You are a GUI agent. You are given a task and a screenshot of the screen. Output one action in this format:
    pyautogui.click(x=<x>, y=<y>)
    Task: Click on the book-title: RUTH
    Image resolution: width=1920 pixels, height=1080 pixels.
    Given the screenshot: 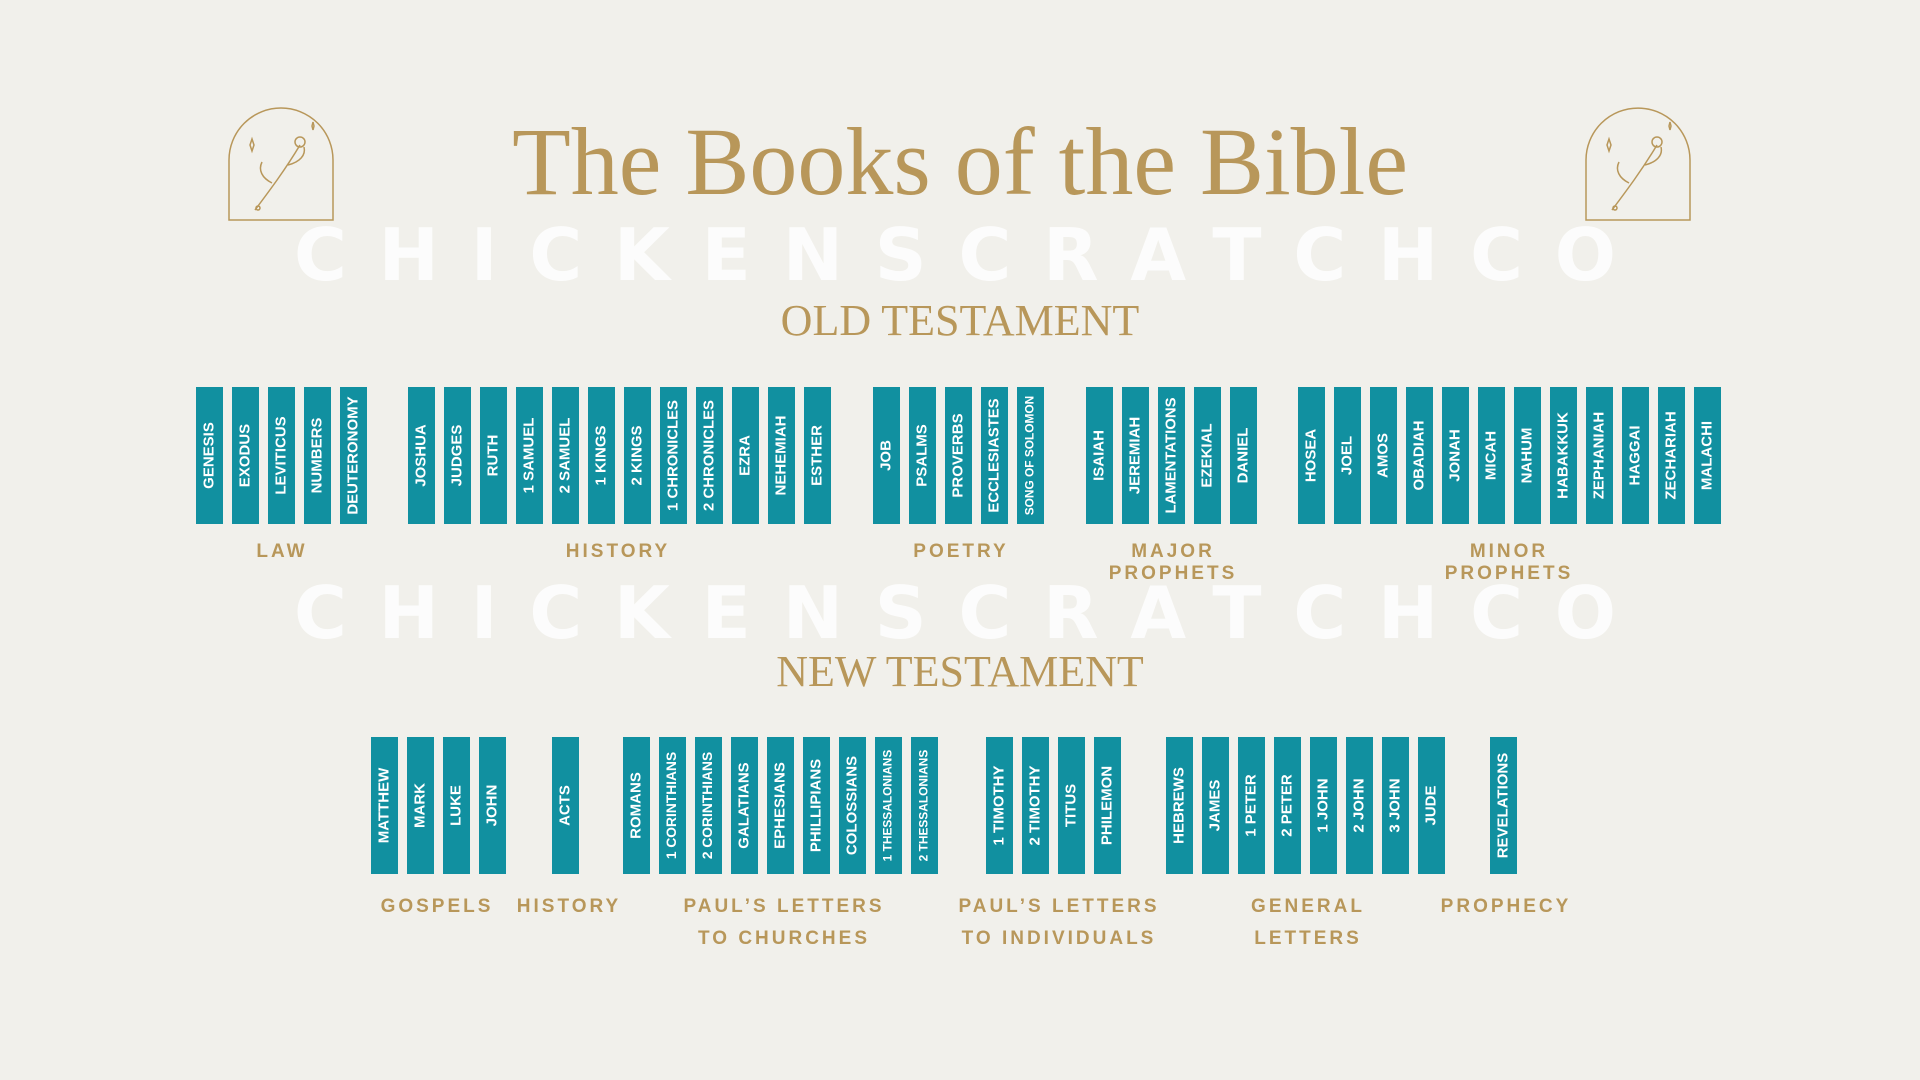 What is the action you would take?
    pyautogui.click(x=492, y=456)
    